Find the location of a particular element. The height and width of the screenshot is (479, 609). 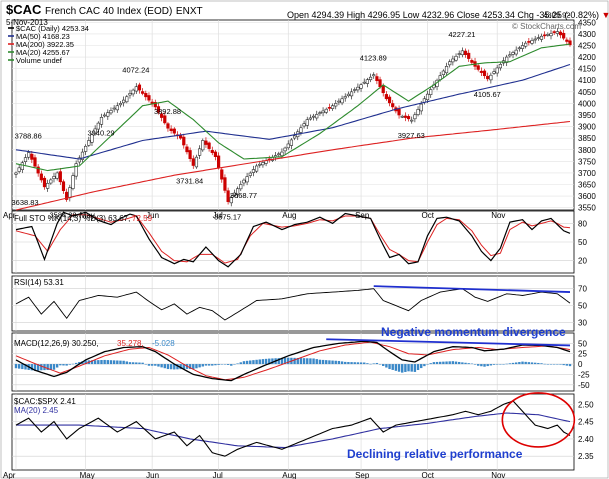

price-tick-label: 4300 is located at coordinates (587, 34).